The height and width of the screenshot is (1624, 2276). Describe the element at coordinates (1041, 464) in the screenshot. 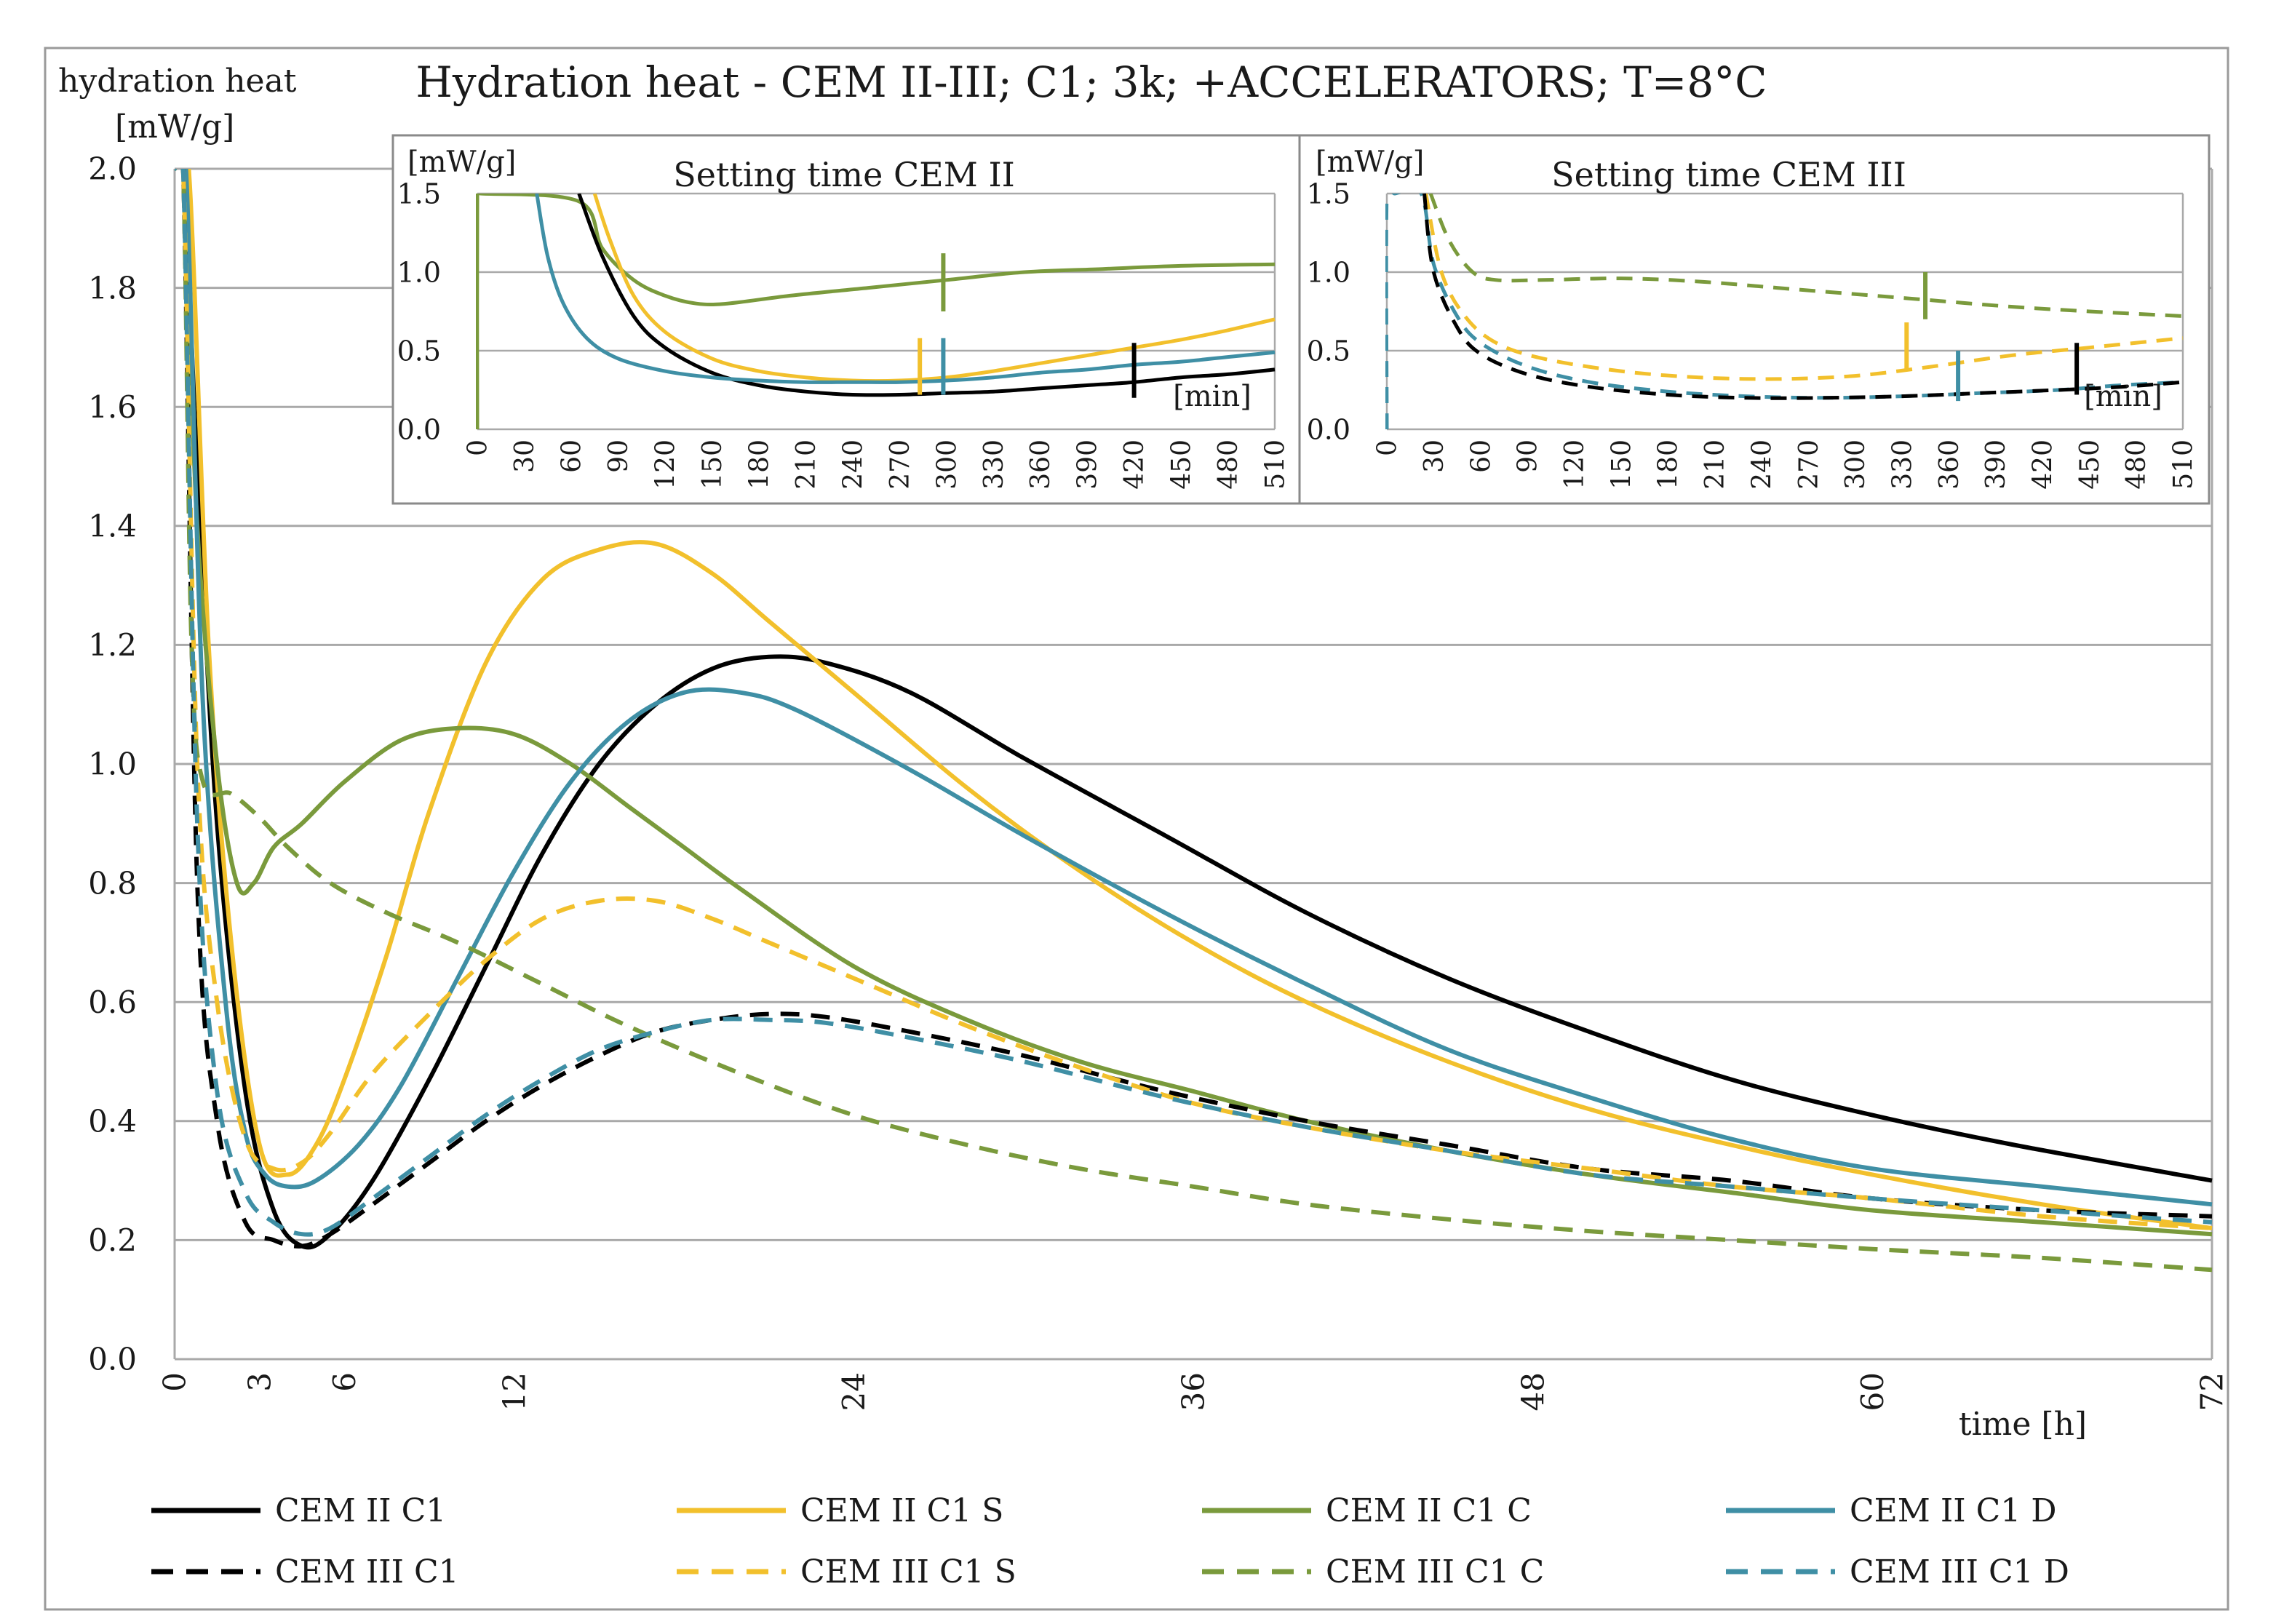

I see `inset-cem-ii-x-tick-label: 360` at that location.